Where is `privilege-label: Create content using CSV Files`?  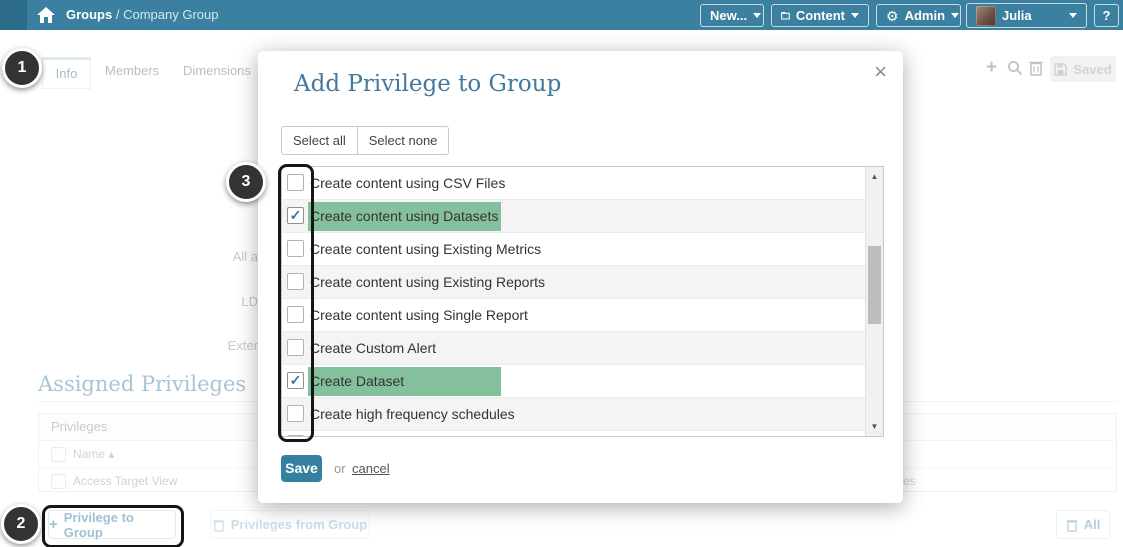
privilege-label: Create content using CSV Files is located at coordinates (408, 183).